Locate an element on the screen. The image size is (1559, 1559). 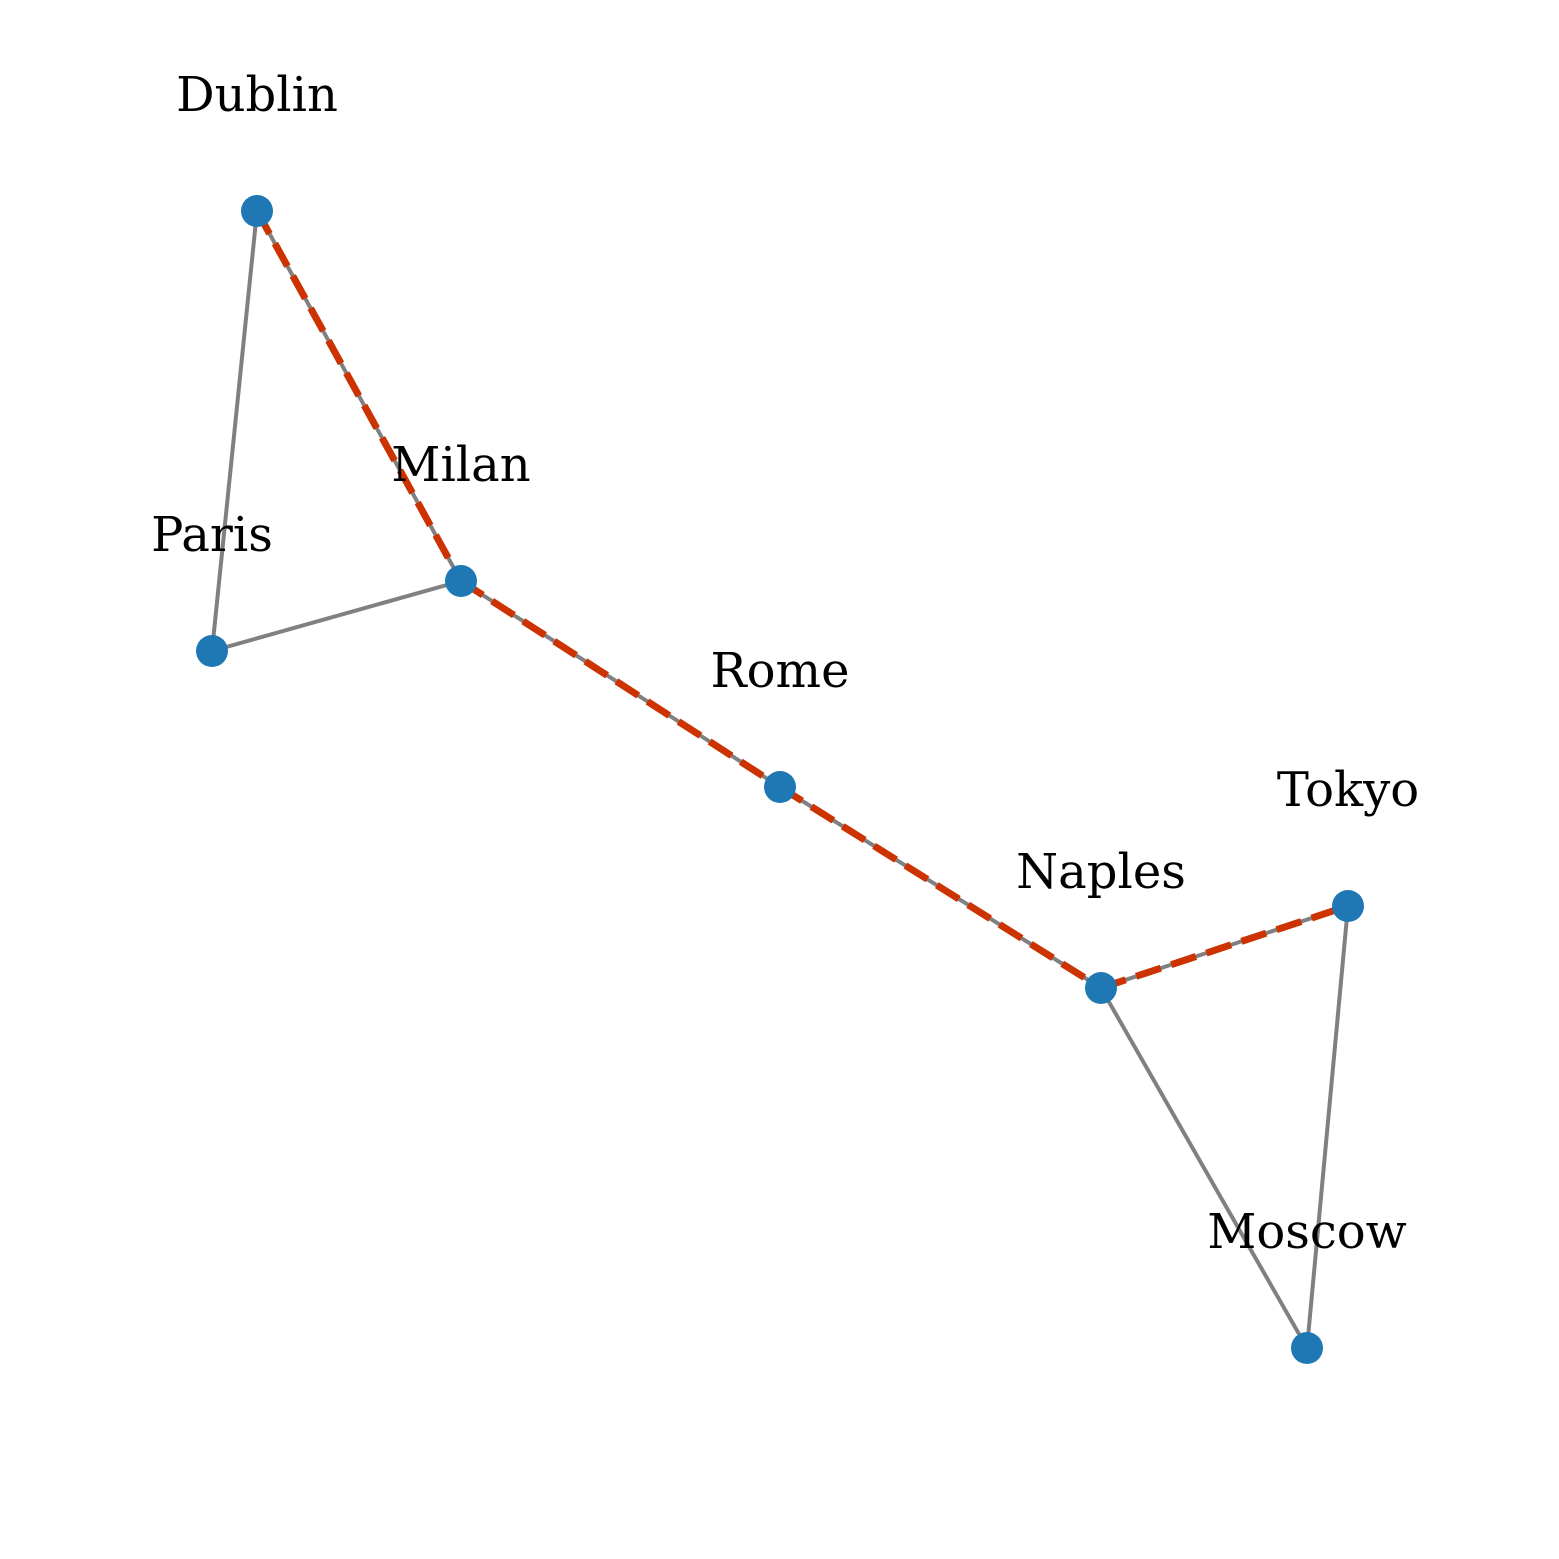
node-dublin is located at coordinates (257, 211).